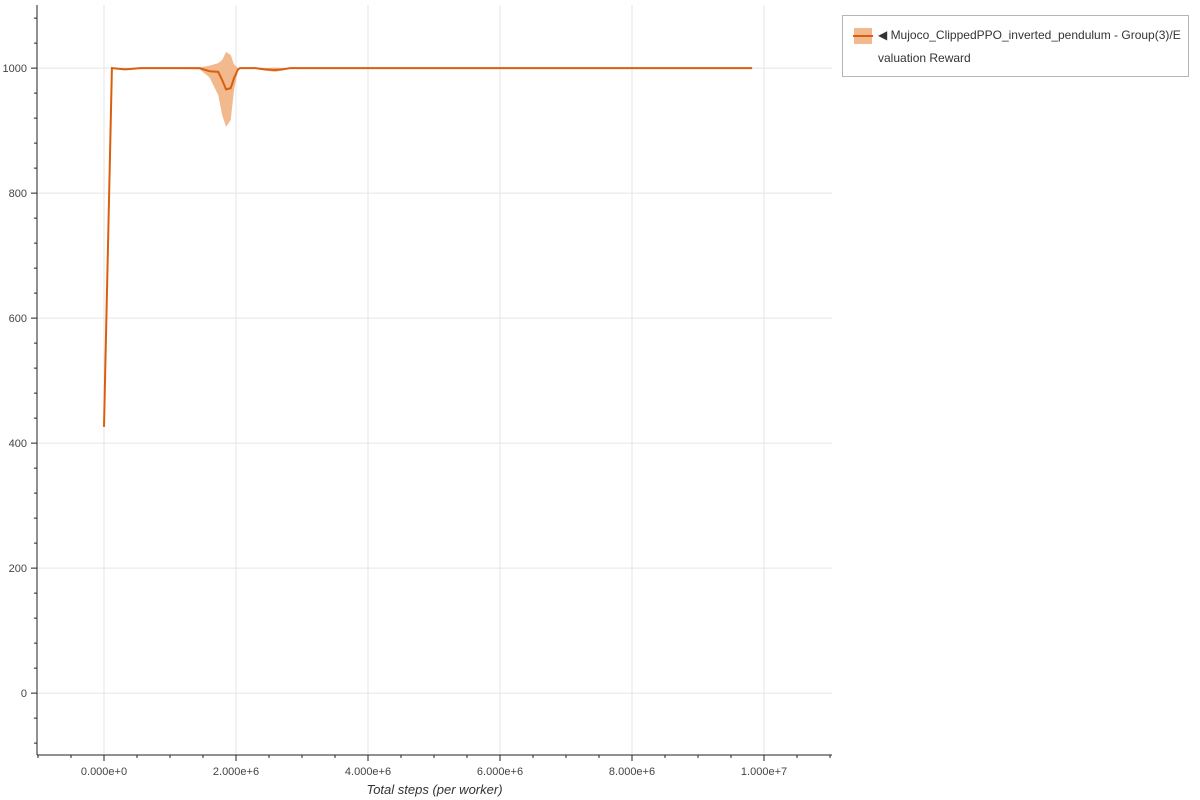  What do you see at coordinates (368, 772) in the screenshot?
I see `x-tick-label: 4.000e+6` at bounding box center [368, 772].